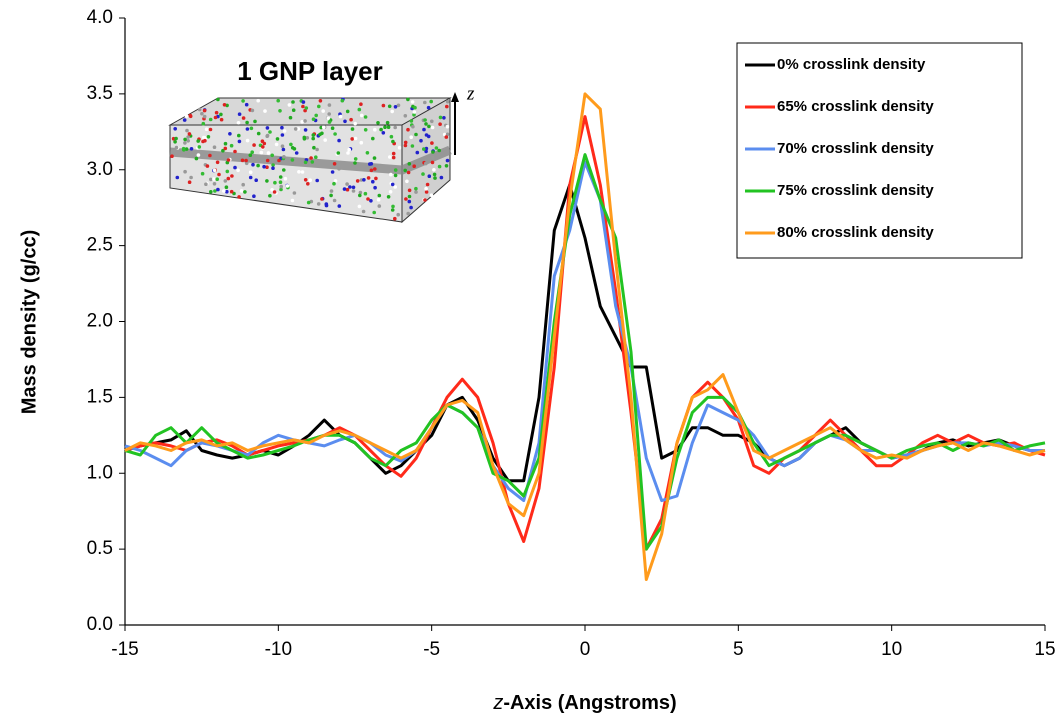 The width and height of the screenshot is (1060, 719). I want to click on x-axis-title-italic: z, so click(497, 703).